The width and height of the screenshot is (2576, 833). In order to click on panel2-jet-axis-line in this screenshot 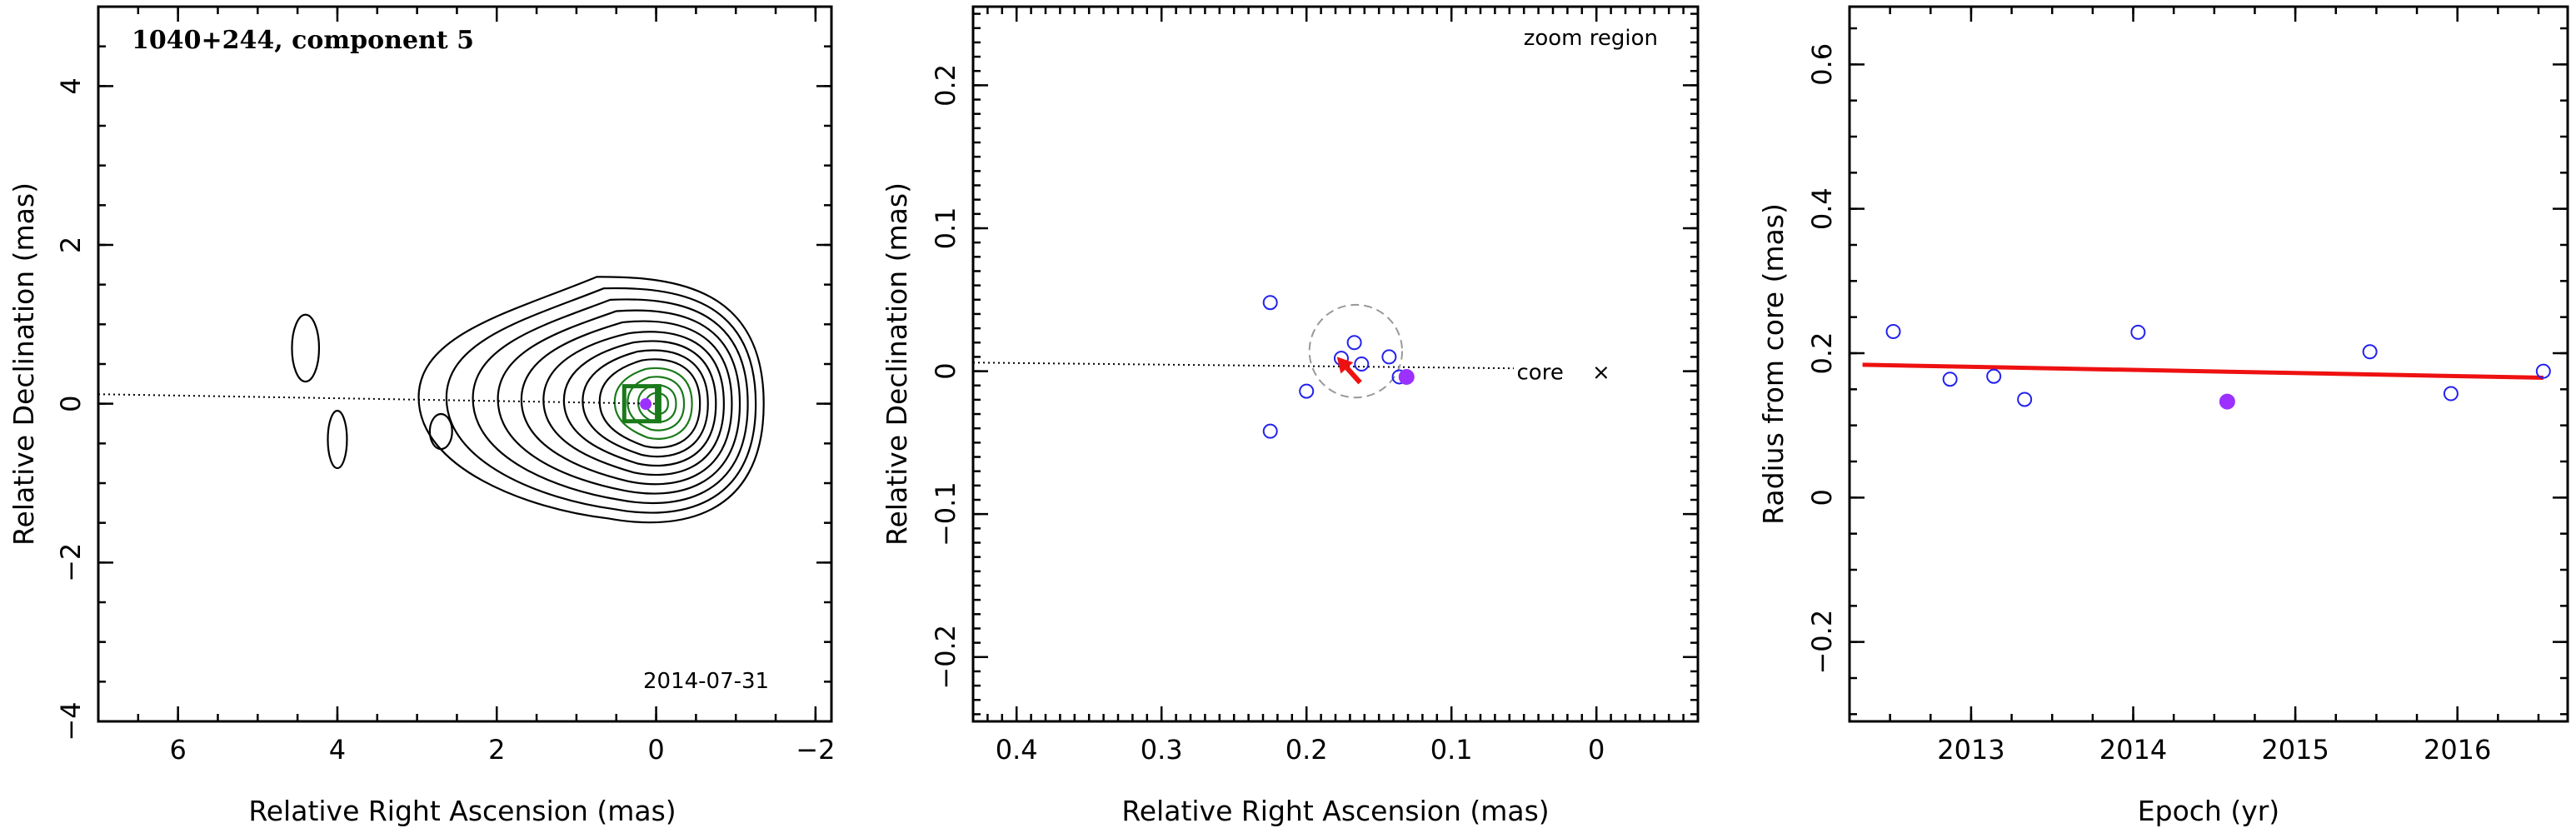, I will do `click(1243, 366)`.